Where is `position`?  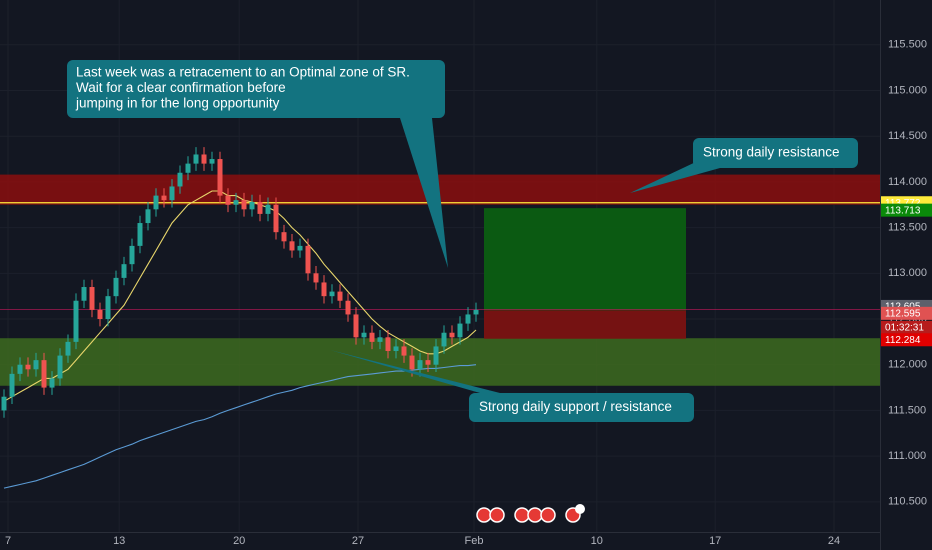
position is located at coordinates (585, 273).